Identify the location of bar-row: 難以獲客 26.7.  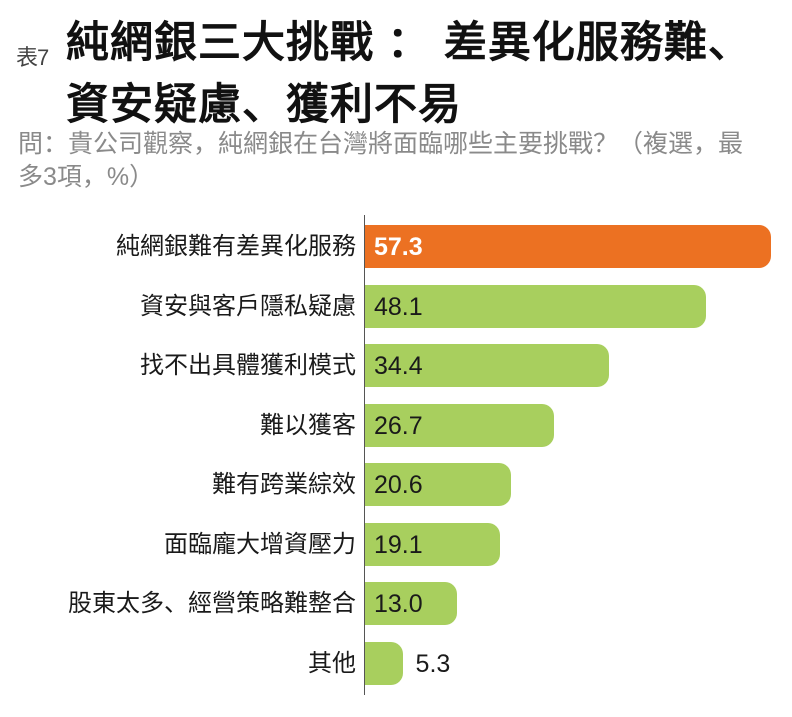
(396, 425).